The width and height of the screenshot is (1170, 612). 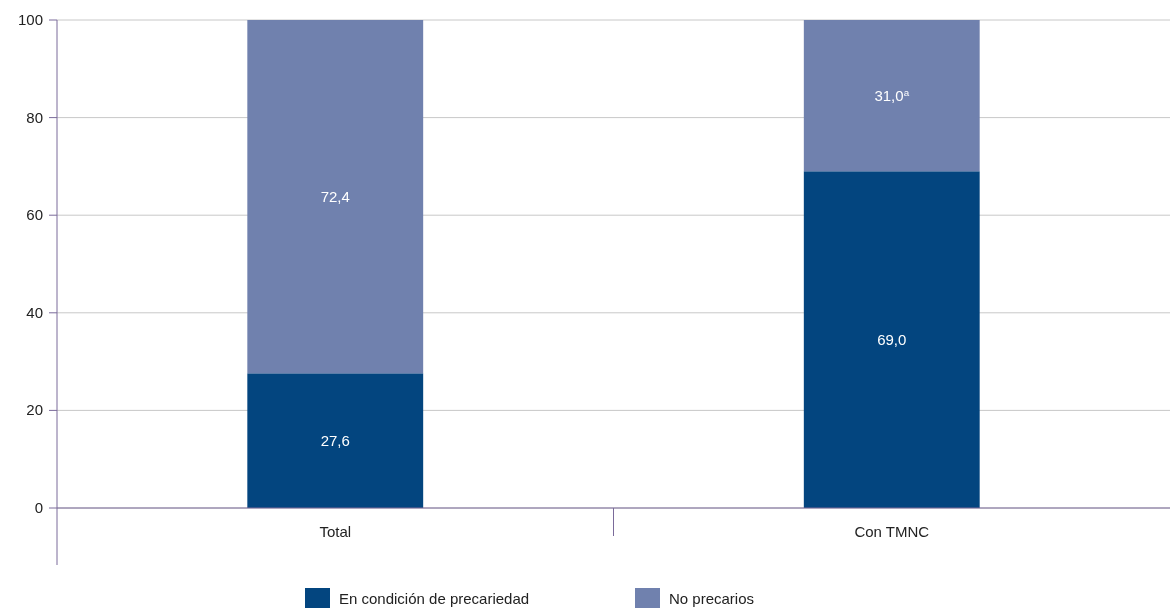 I want to click on data-label: 72,4, so click(x=335, y=196).